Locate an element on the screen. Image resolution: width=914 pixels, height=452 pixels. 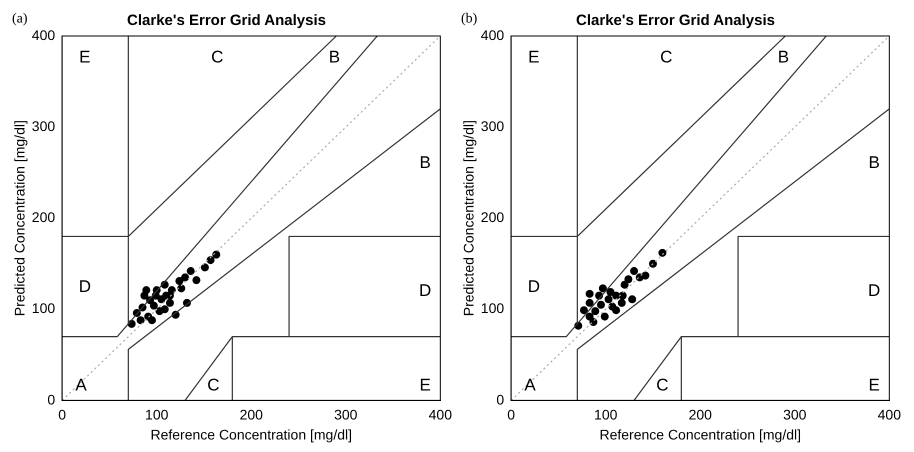
text: (b) is located at coordinates (469, 19).